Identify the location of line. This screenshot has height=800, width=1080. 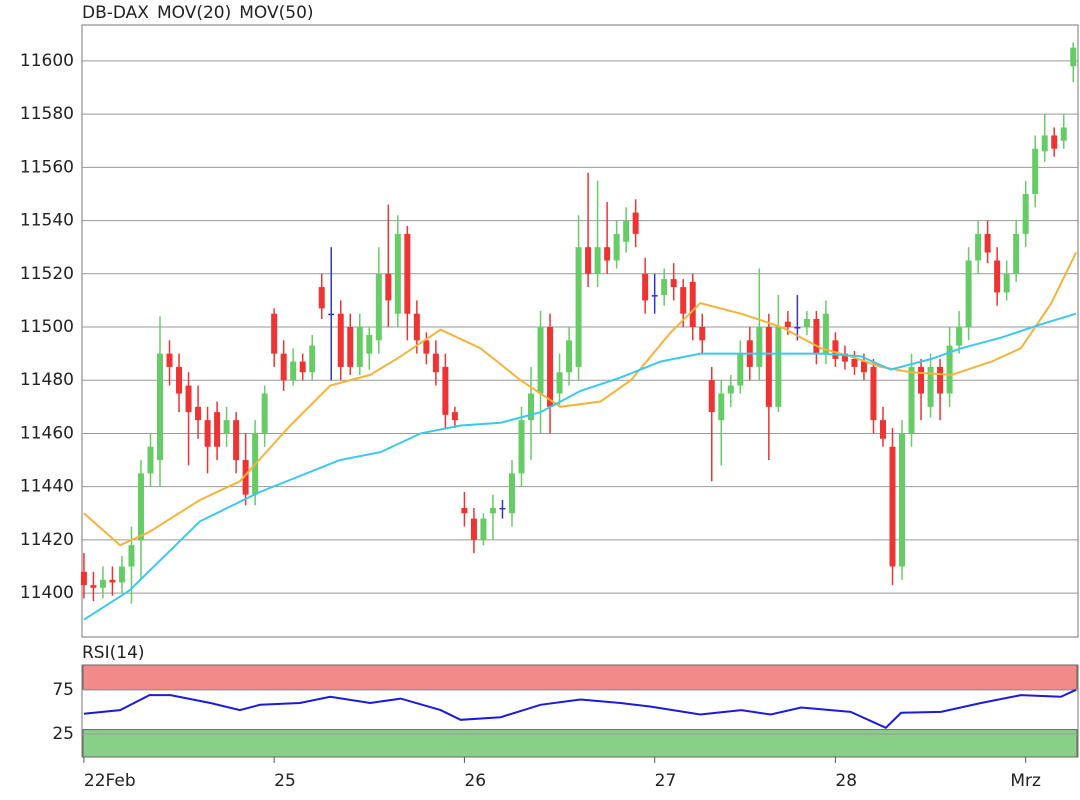
(580, 708).